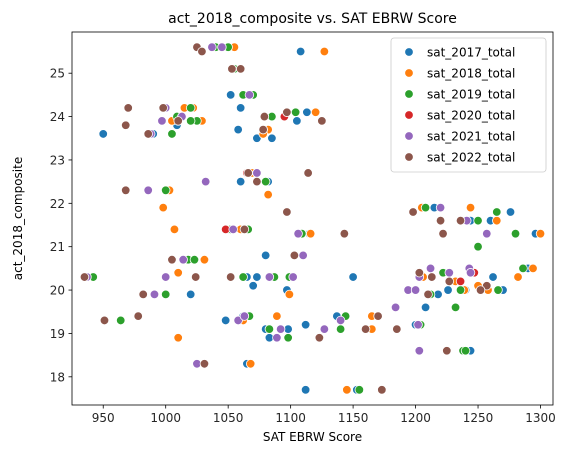 The height and width of the screenshot is (455, 563). Describe the element at coordinates (165, 418) in the screenshot. I see `x-tick-label-1000: 1000` at that location.